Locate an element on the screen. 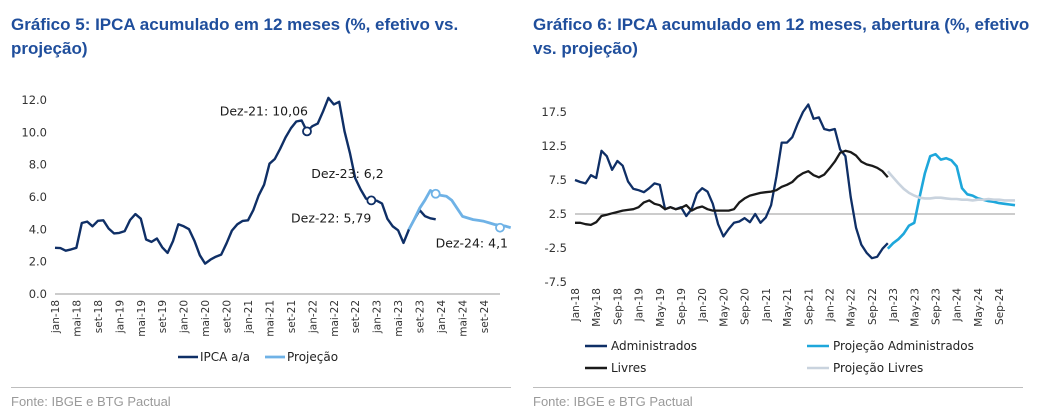  x-tick-label: set-18 is located at coordinates (99, 316).